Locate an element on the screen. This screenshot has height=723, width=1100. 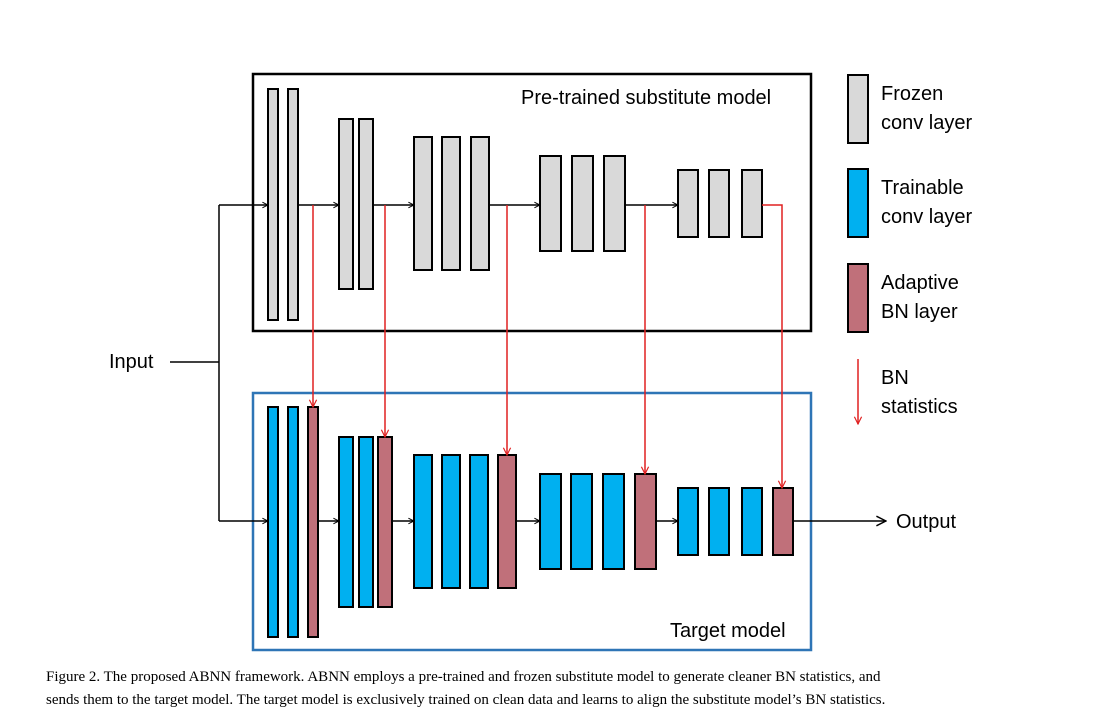
substitute-layers is located at coordinates (515, 204).